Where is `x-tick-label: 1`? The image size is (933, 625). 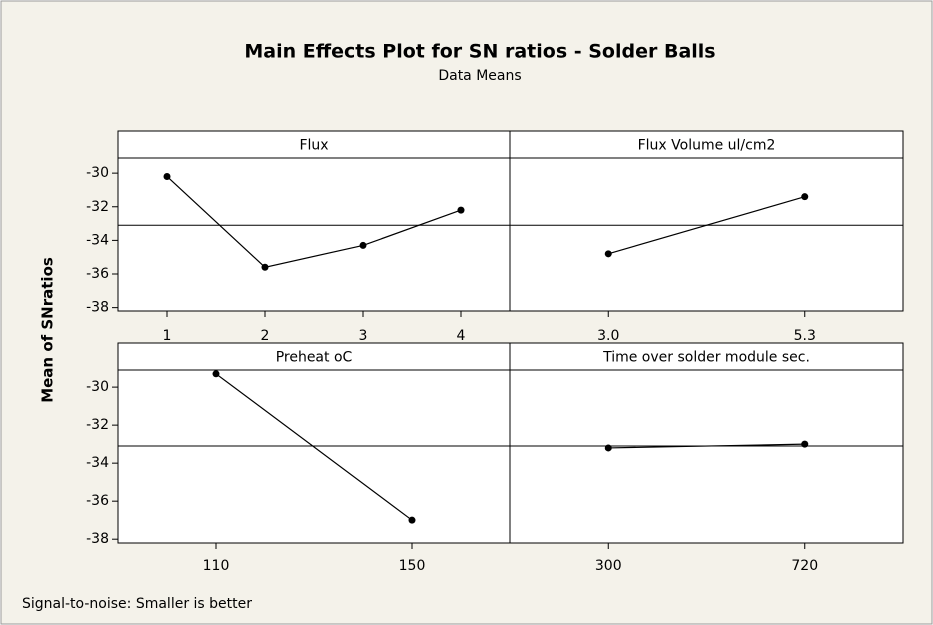 x-tick-label: 1 is located at coordinates (167, 336).